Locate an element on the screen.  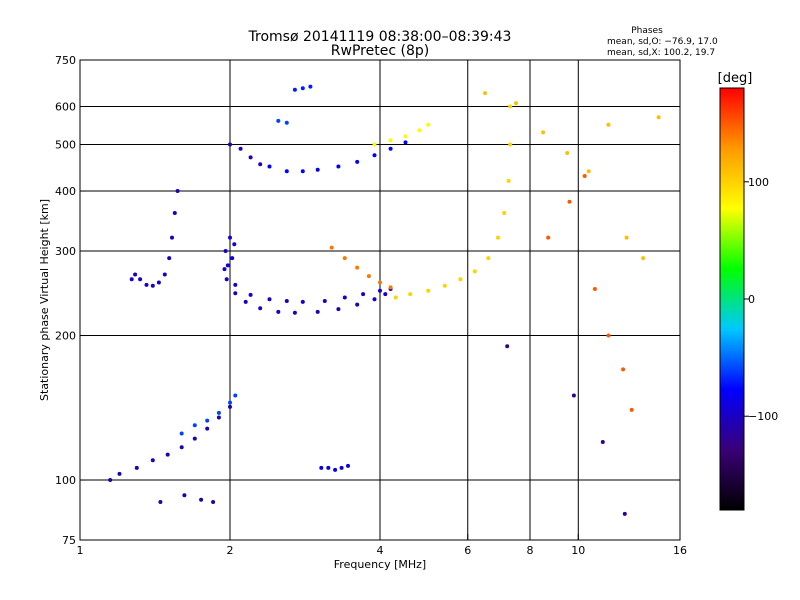
echo-point-s7-p2 is located at coordinates (405, 136).